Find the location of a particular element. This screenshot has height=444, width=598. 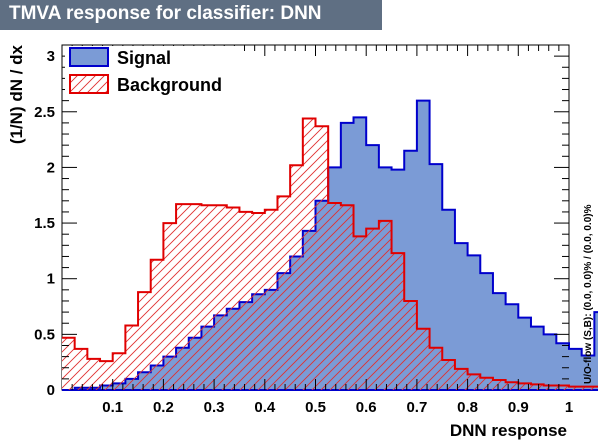

y-tick-label: 0 is located at coordinates (51, 390).